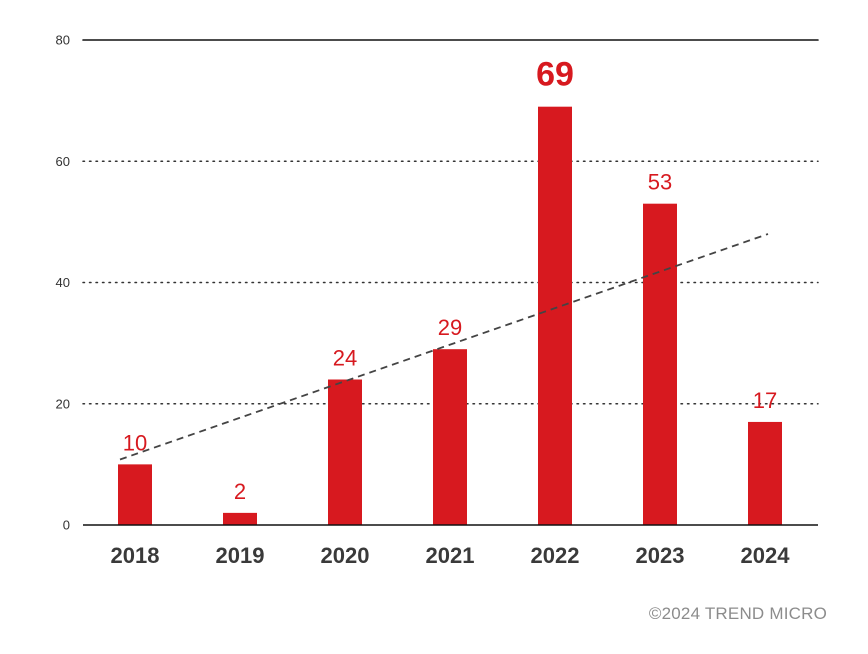 The height and width of the screenshot is (654, 868). I want to click on data-label-2024: 17, so click(765, 400).